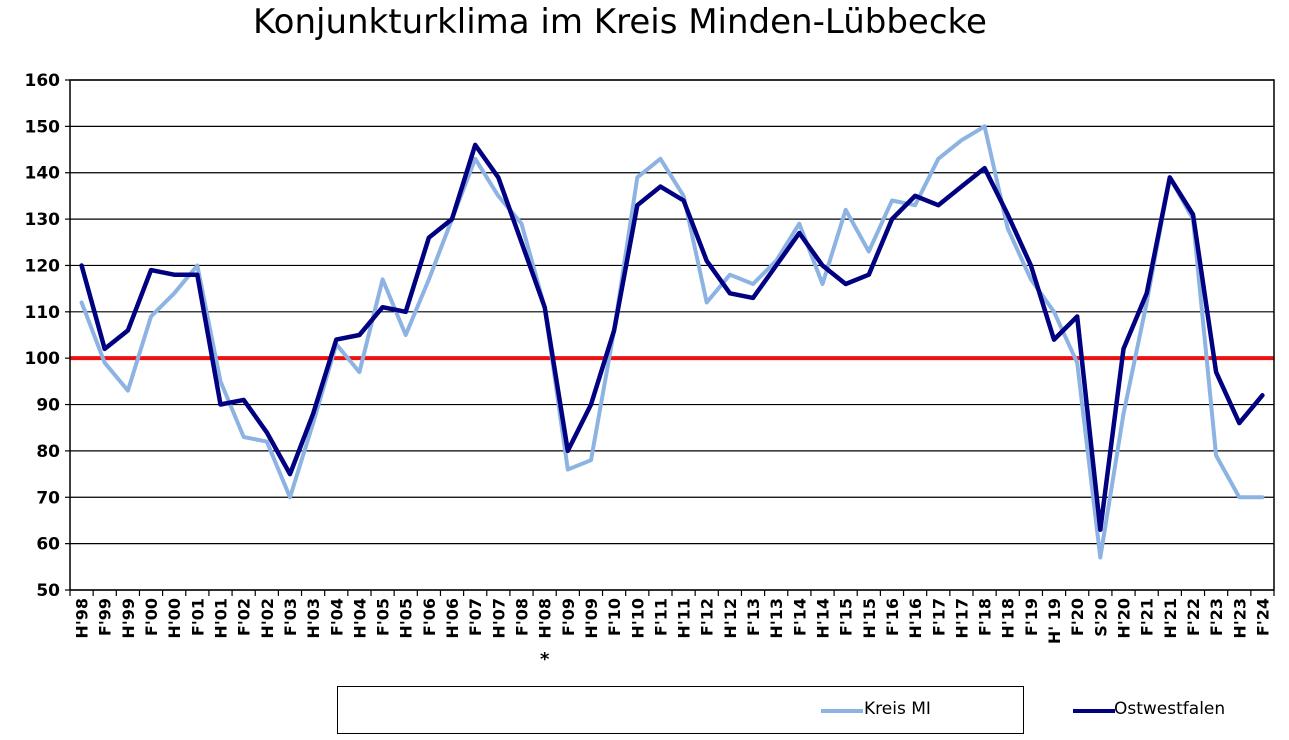 The width and height of the screenshot is (1289, 740). Describe the element at coordinates (197, 617) in the screenshot. I see `x-tick-label: F'01` at that location.